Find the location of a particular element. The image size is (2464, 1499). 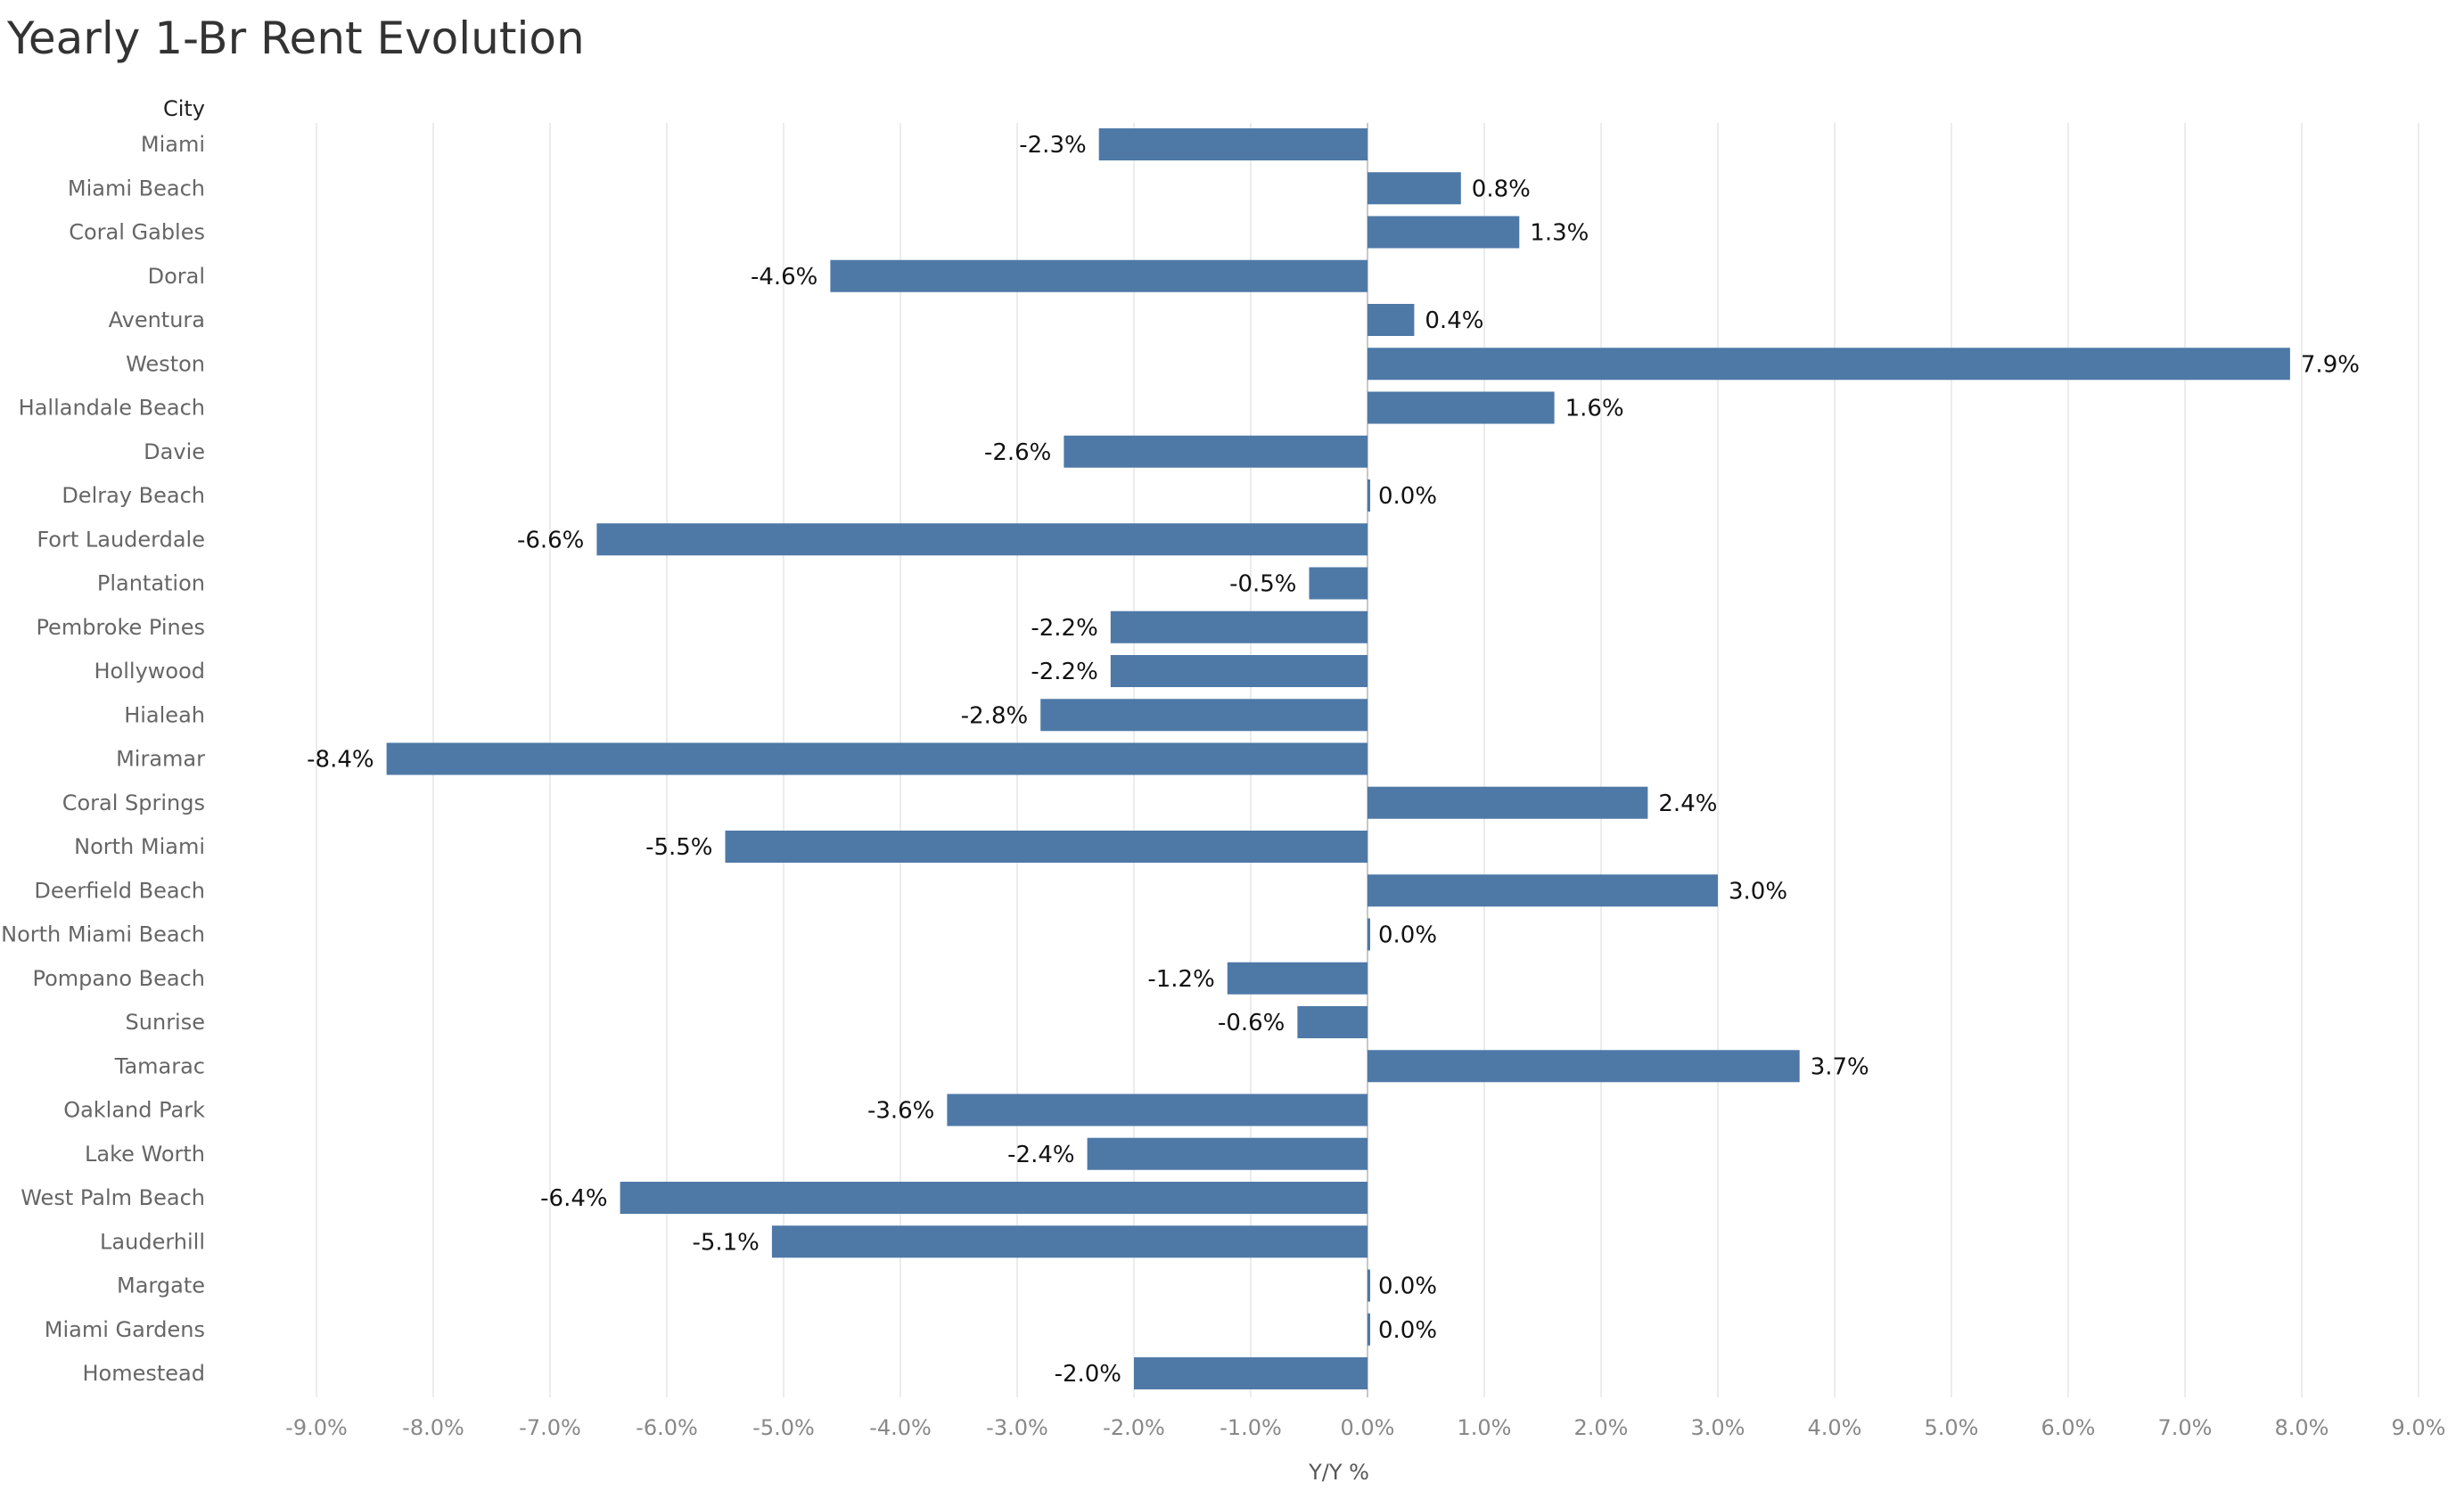

category-label: Hialeah is located at coordinates (164, 714).